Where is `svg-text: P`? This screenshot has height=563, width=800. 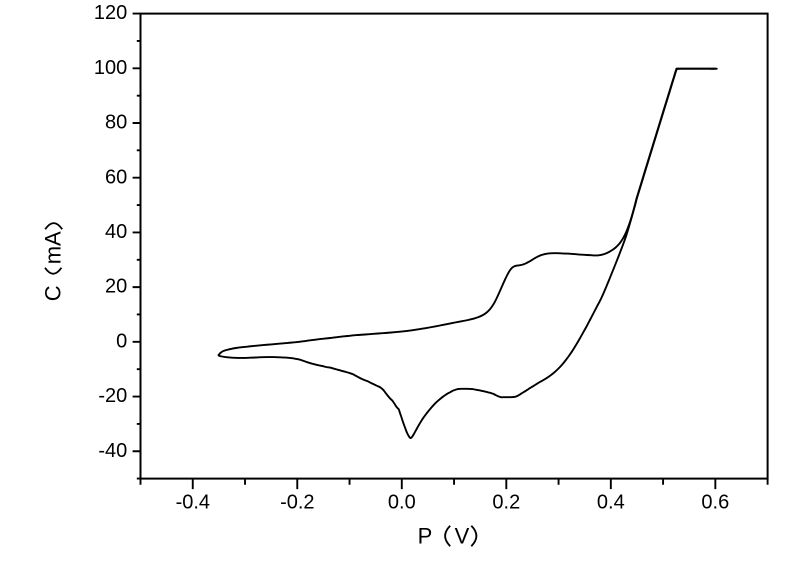
svg-text: P is located at coordinates (425, 536).